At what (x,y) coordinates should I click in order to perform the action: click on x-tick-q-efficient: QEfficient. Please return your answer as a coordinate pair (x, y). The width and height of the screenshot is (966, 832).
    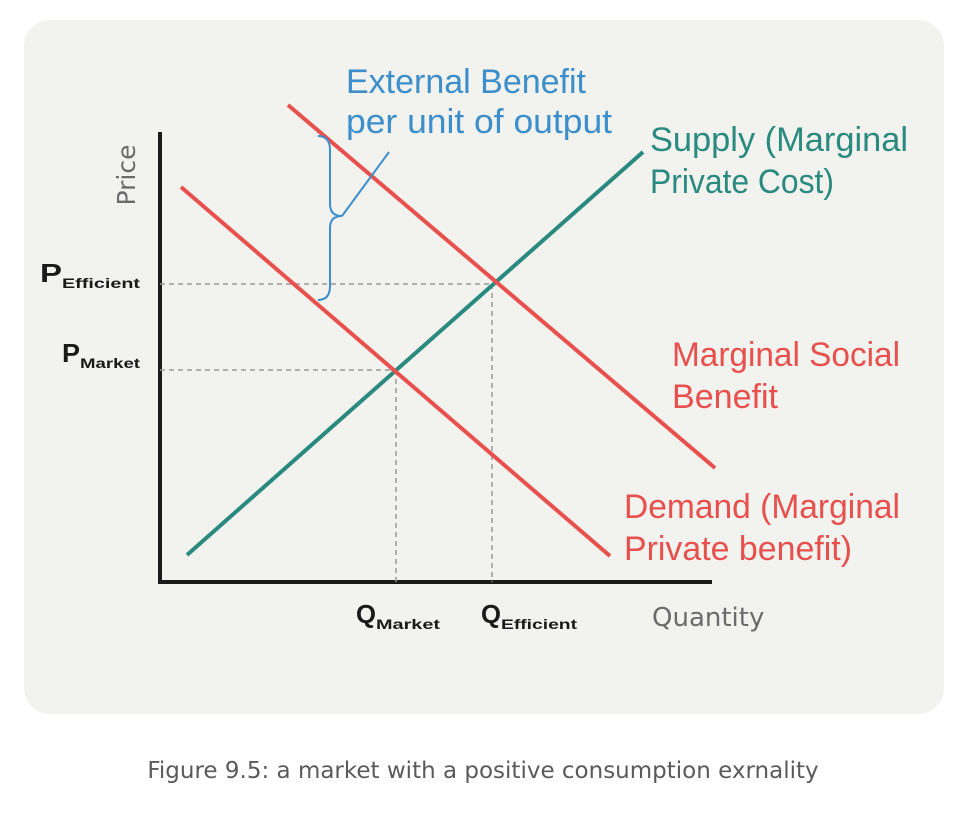
    Looking at the image, I should click on (529, 615).